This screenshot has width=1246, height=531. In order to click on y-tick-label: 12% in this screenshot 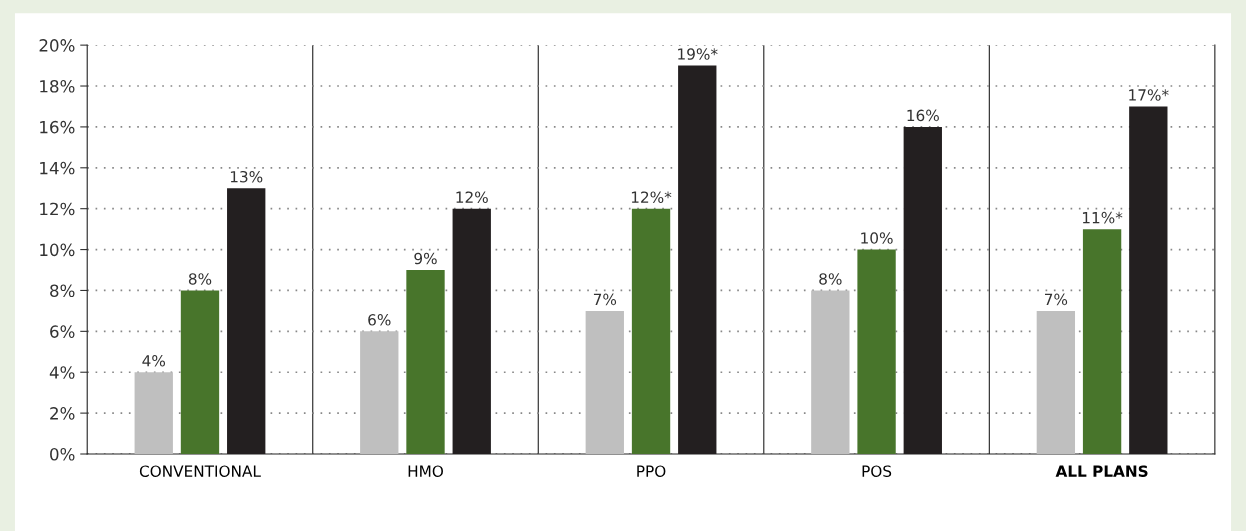, I will do `click(57, 209)`.